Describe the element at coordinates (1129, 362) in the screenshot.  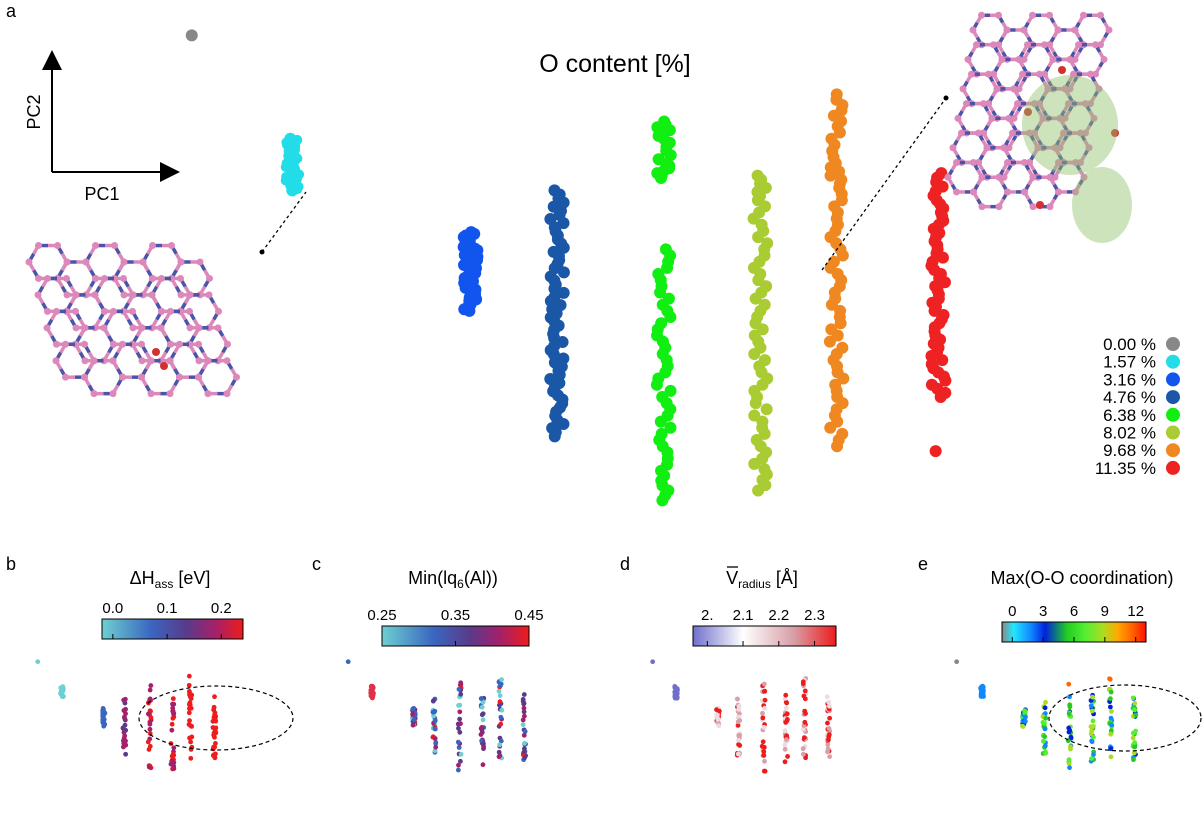
I see `legend-label: 1.57 %` at that location.